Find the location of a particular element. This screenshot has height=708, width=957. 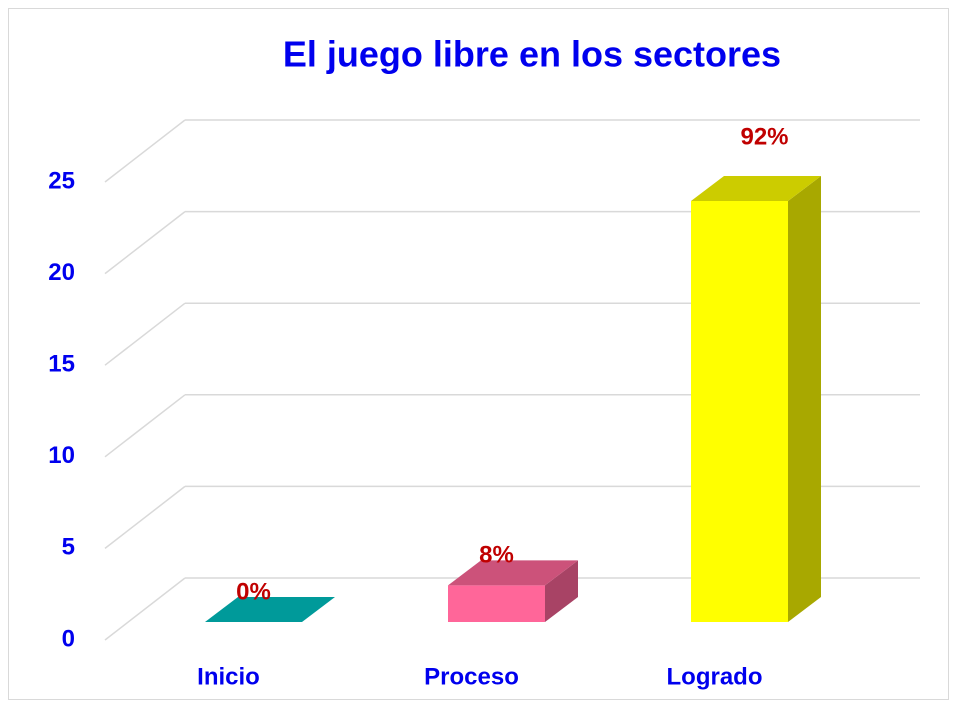

y-tick-label: 20 is located at coordinates (61, 272).